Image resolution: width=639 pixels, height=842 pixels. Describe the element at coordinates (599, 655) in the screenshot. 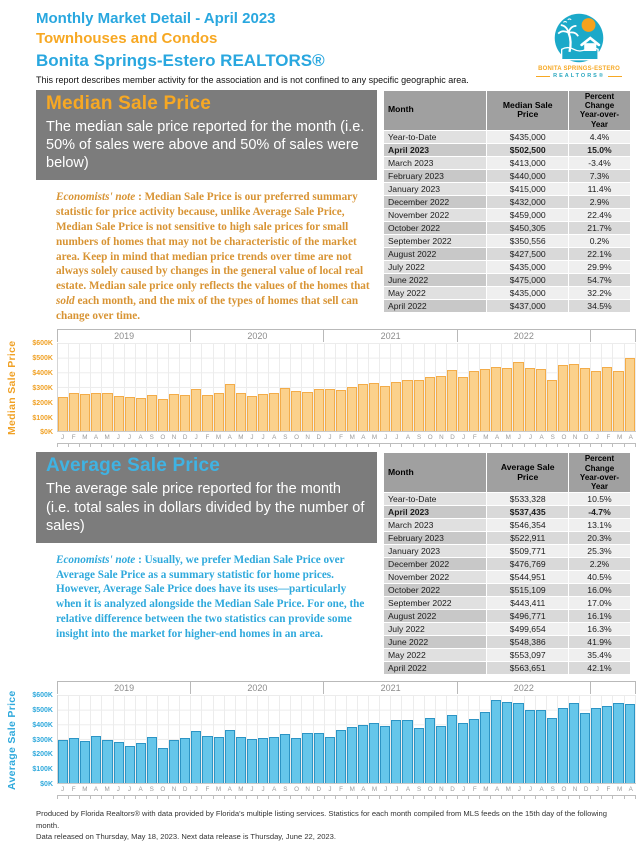

I see `table-cell-percent: 35.4%` at that location.